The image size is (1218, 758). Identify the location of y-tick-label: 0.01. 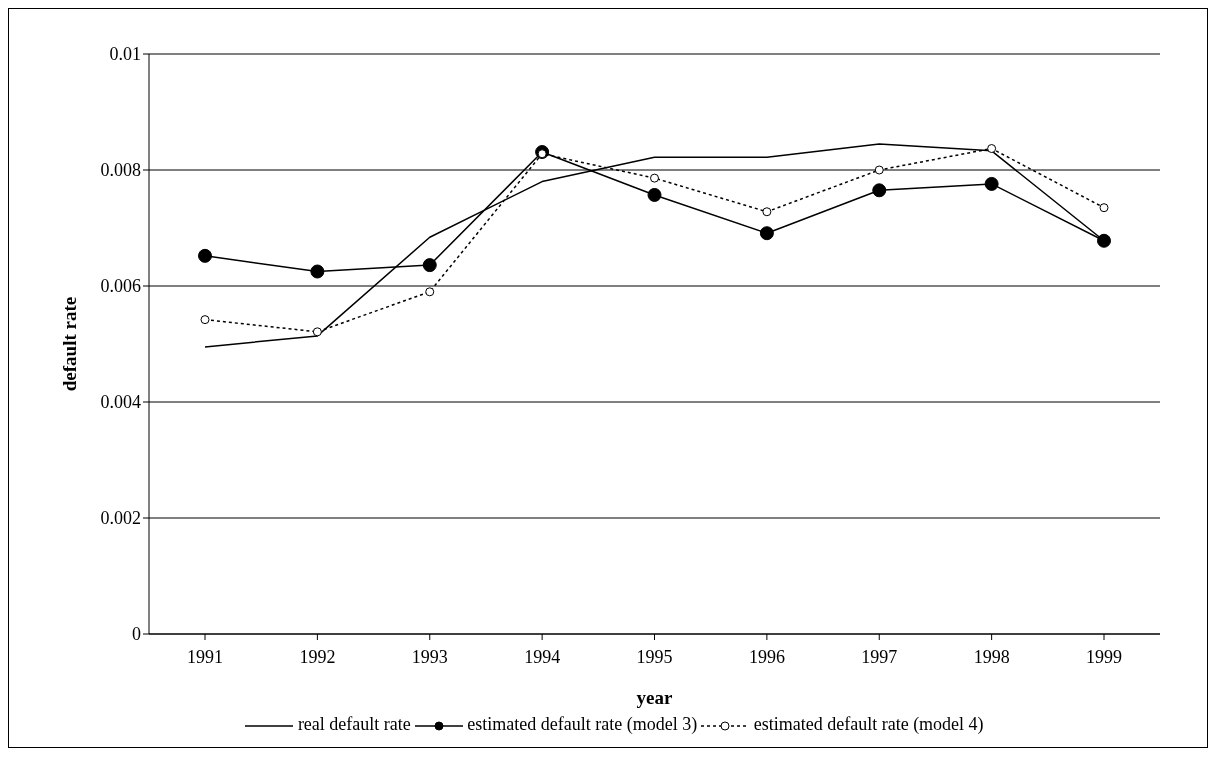
(125, 54).